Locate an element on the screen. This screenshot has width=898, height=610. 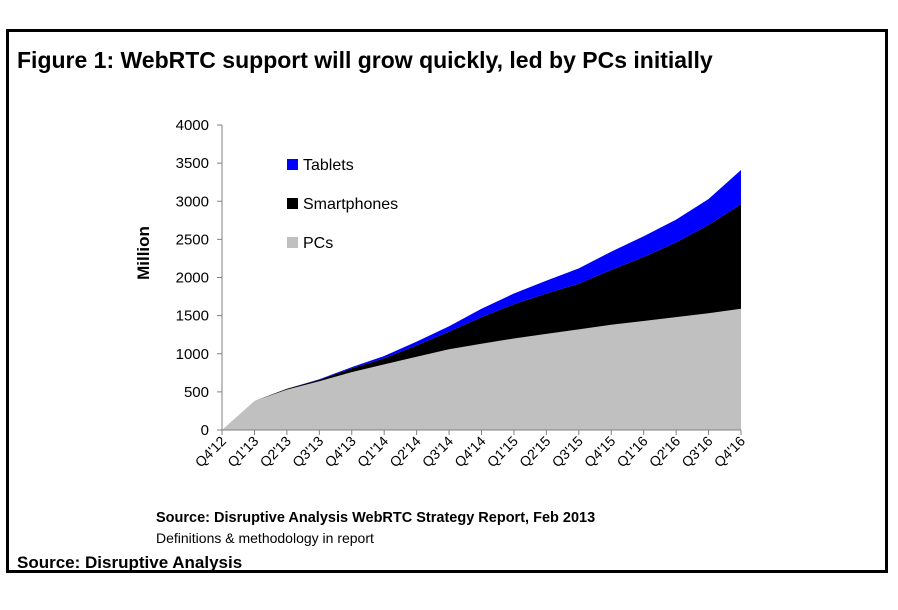
legend-swatch-pcs is located at coordinates (292, 242).